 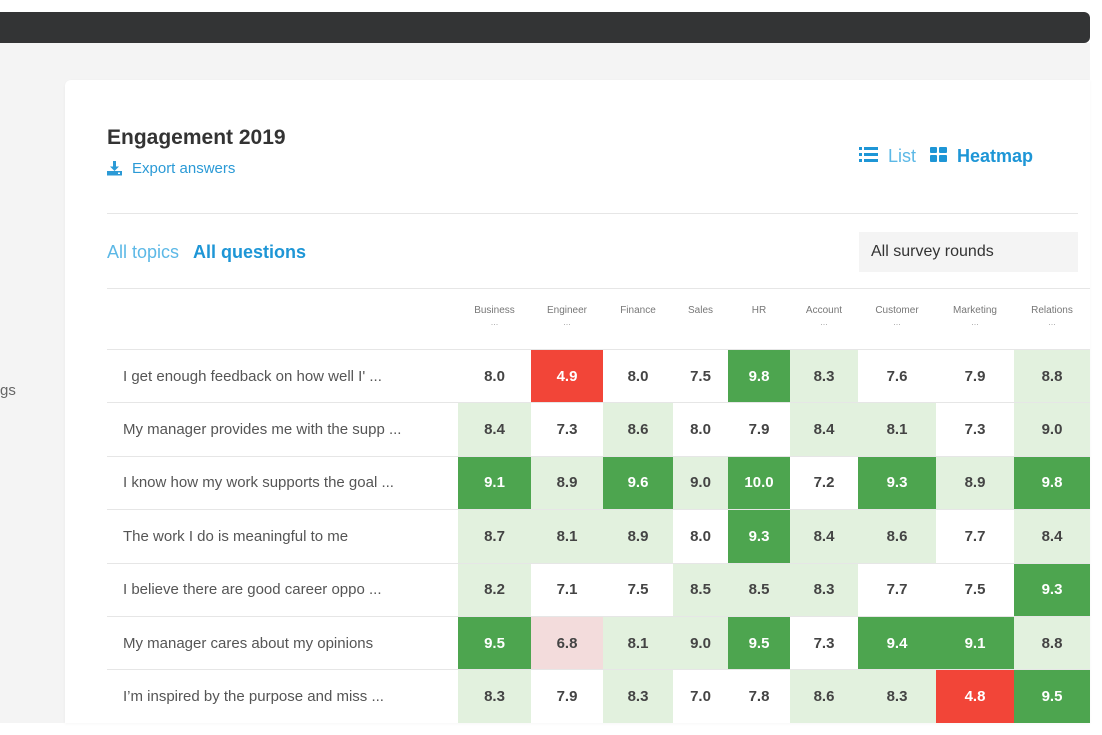 I want to click on list-view-button: List, so click(x=887, y=156).